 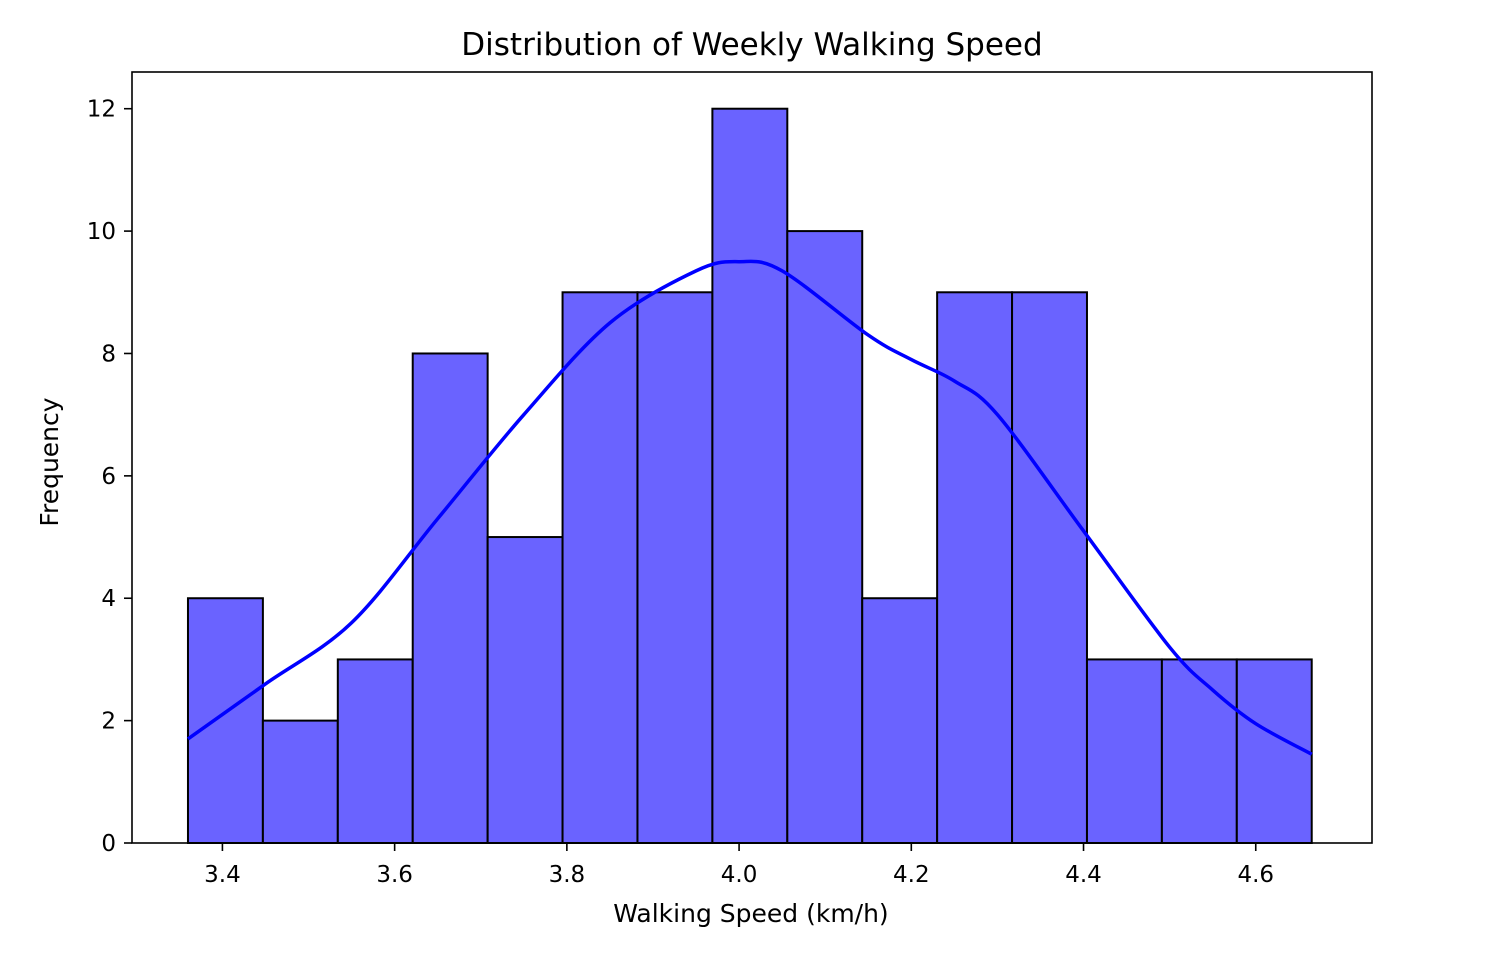 What do you see at coordinates (750, 913) in the screenshot?
I see `x-axis-label: Walking Speed (km/h)` at bounding box center [750, 913].